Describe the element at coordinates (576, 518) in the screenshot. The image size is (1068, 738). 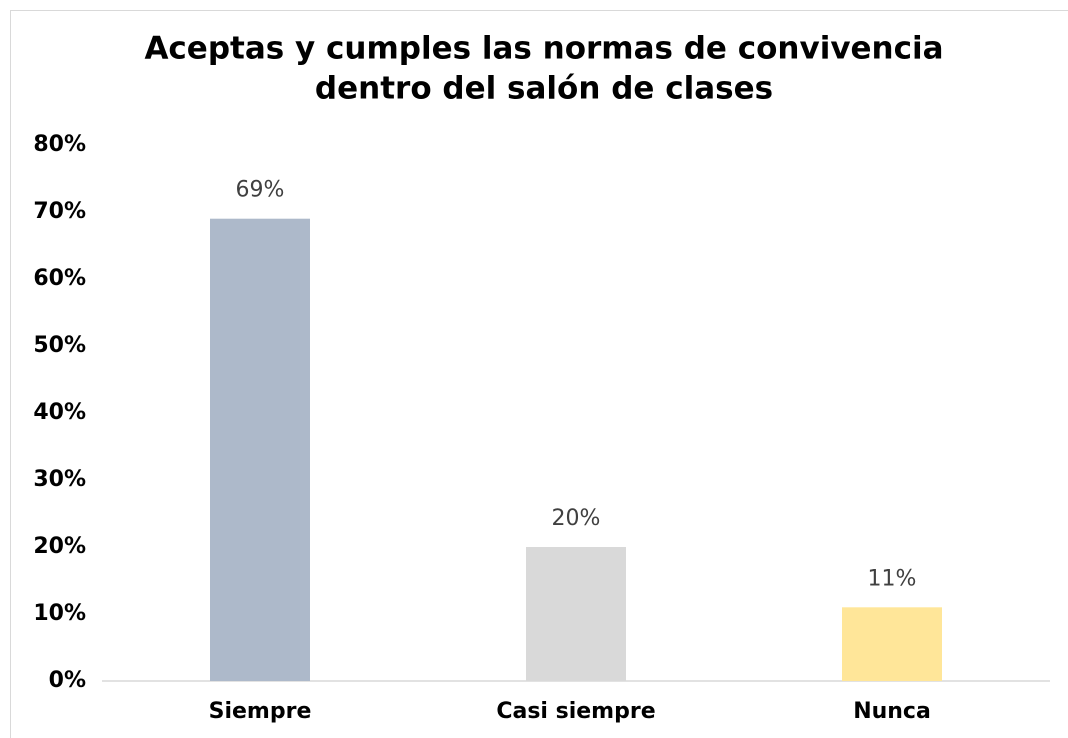
I see `value-label: 20%` at that location.